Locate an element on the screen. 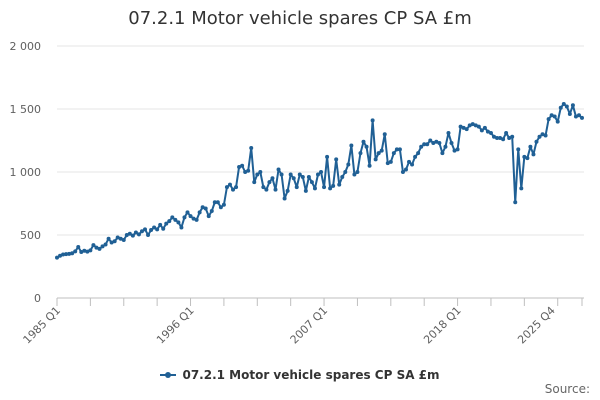 This screenshot has height=400, width=600. y-tick-label: 1 500 is located at coordinates (26, 109).